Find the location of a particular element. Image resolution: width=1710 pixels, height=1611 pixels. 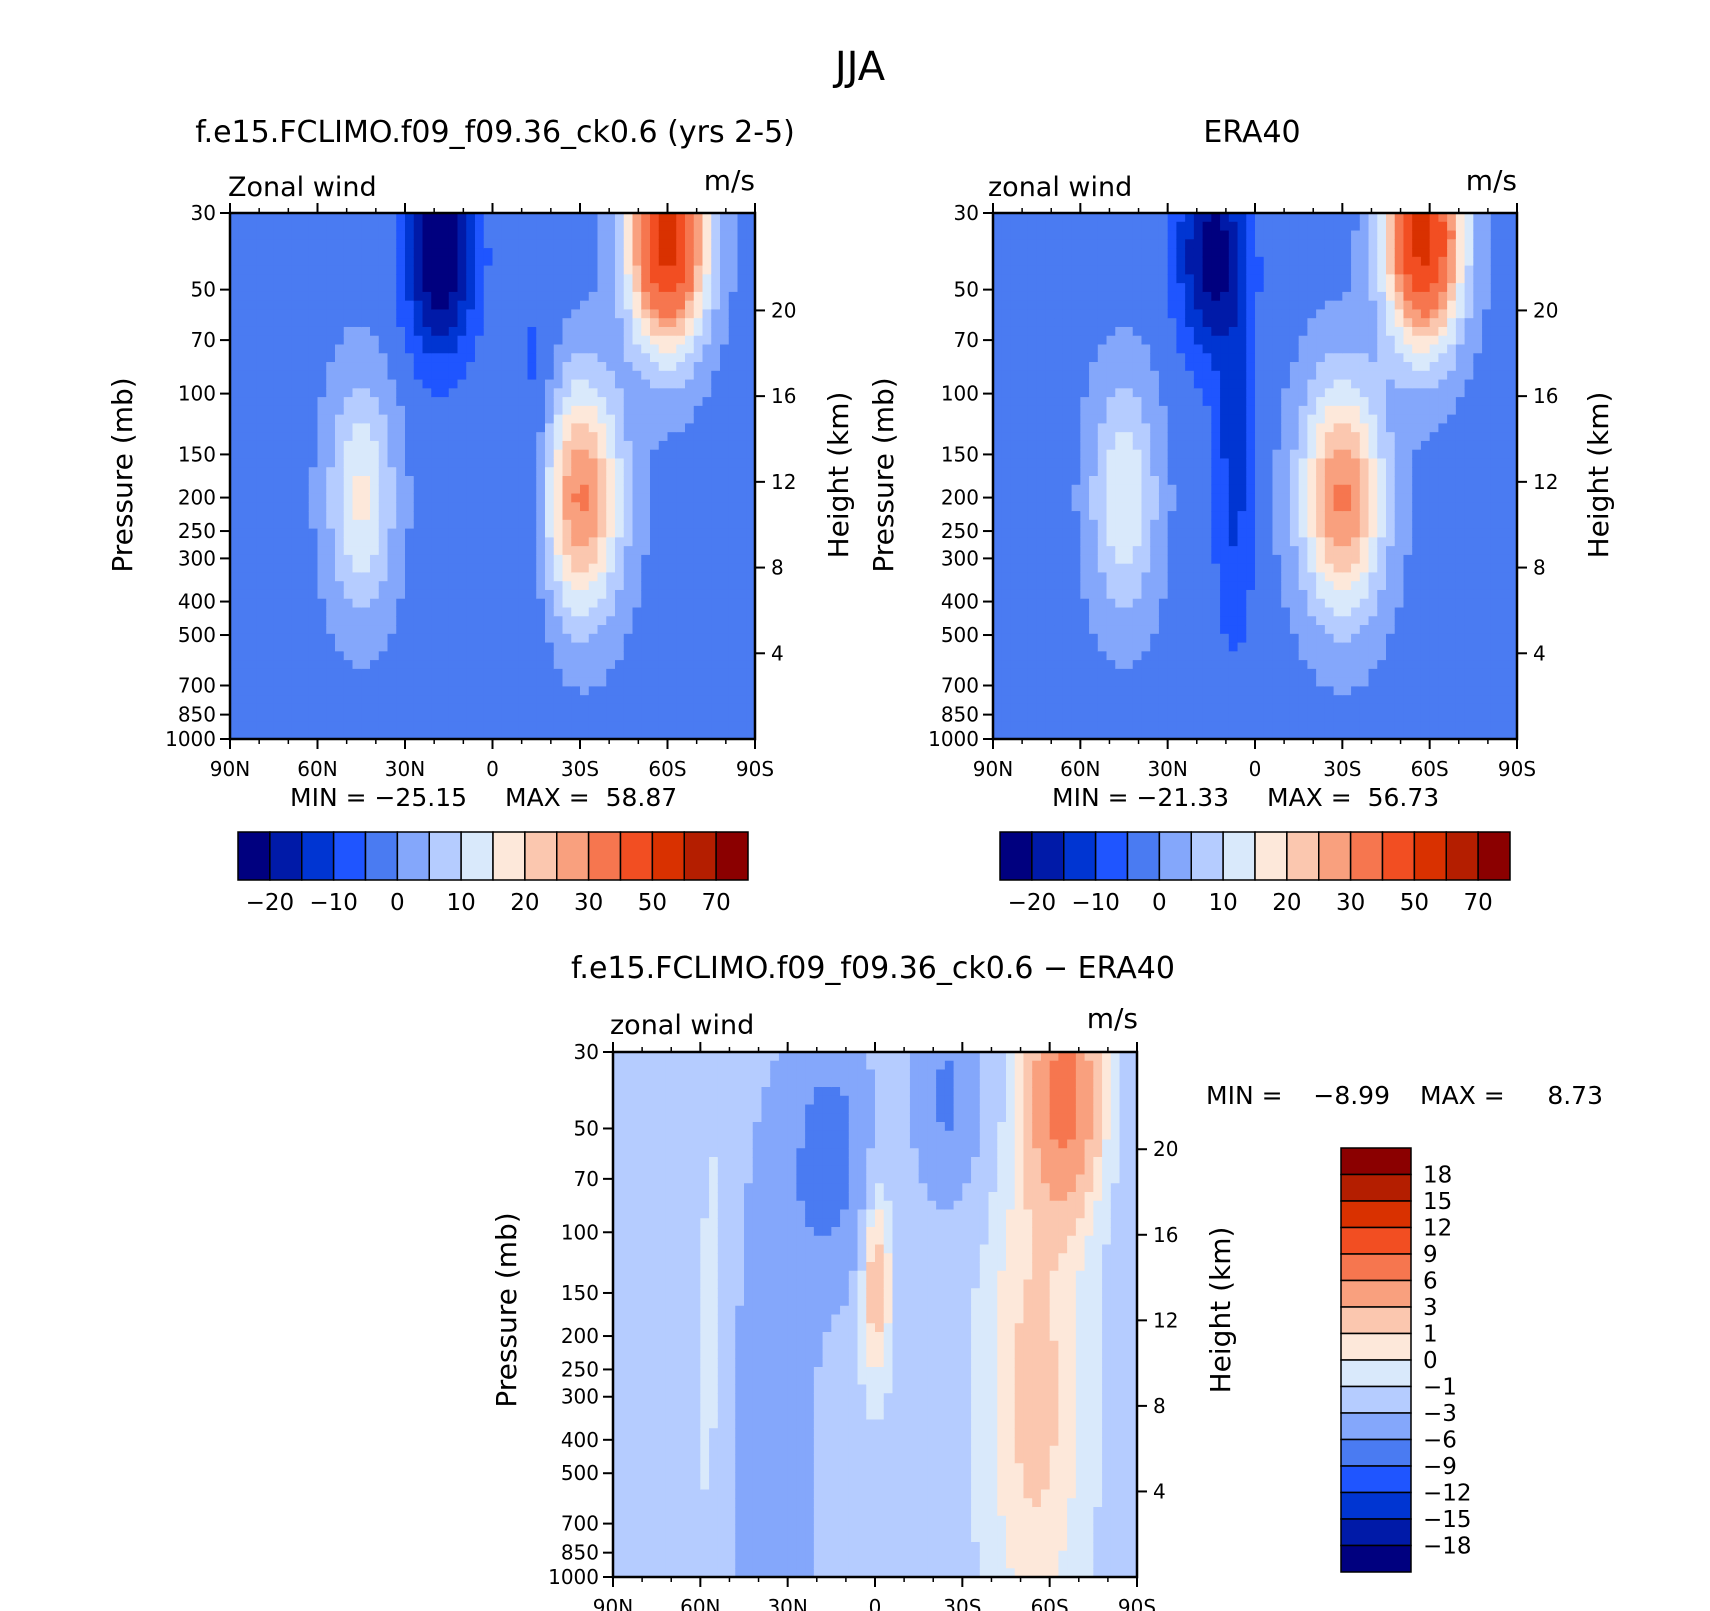

y-tick-label: 150 is located at coordinates (197, 454).